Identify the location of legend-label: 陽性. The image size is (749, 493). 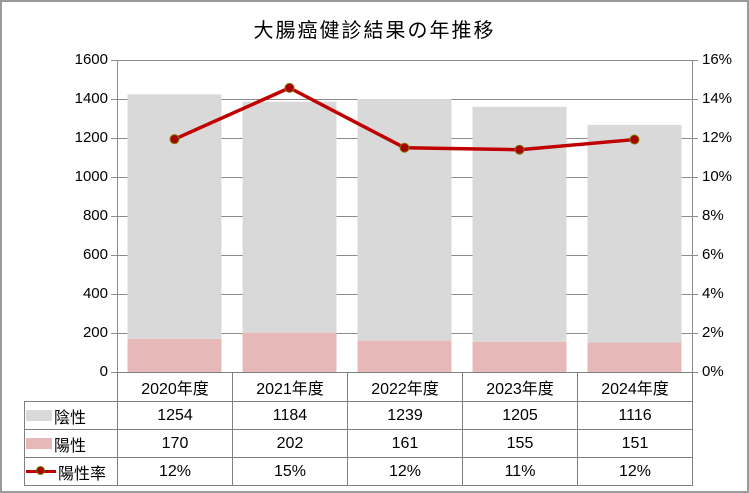
(70, 446).